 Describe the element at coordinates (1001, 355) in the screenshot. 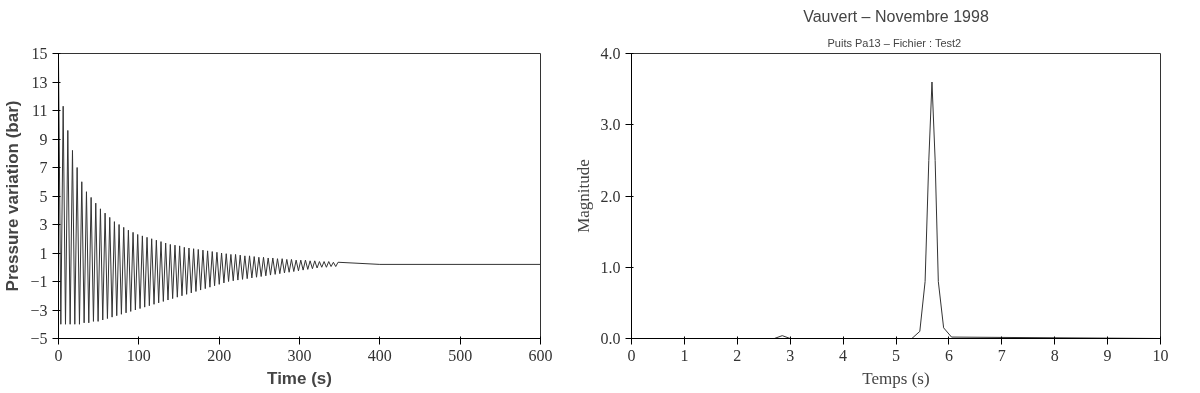

I see `x-tick-label: 7` at that location.